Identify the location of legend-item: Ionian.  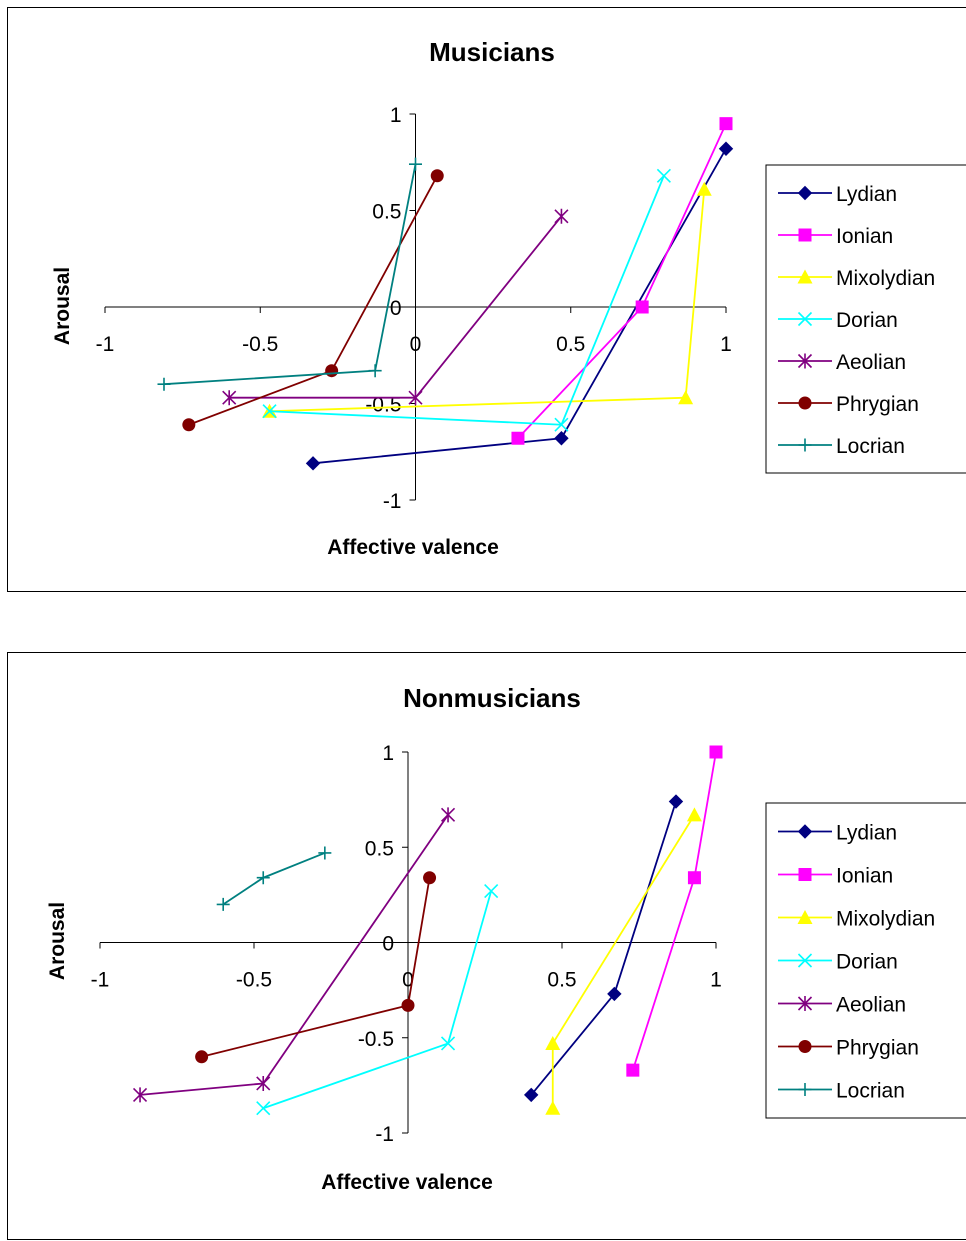
(835, 876).